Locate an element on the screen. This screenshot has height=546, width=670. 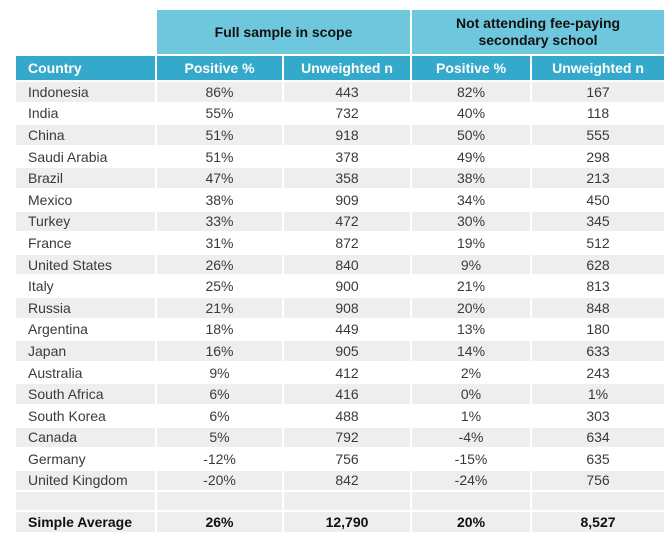
cell-n-not-attending: 1% is located at coordinates (598, 394).